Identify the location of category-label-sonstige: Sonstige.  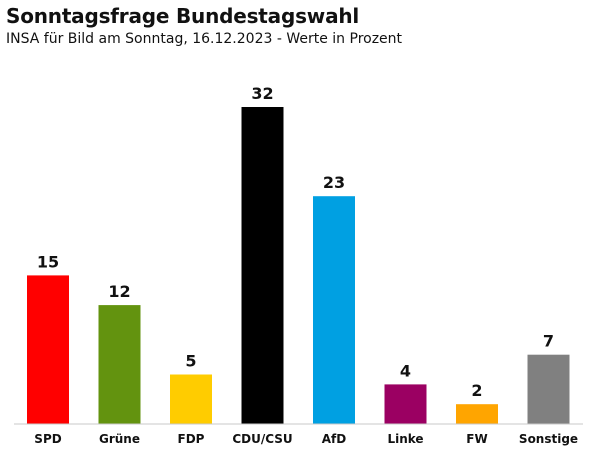
(548, 439).